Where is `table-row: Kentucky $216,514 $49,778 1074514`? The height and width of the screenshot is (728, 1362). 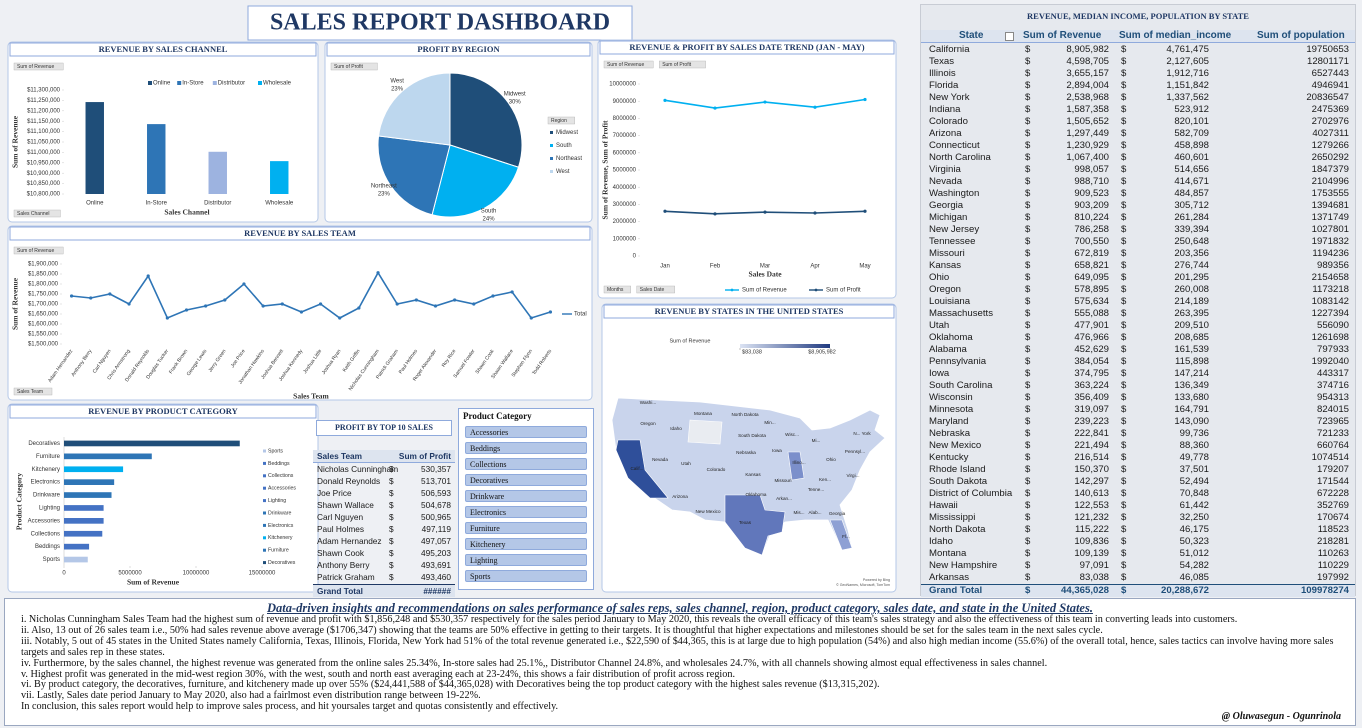
table-row: Kentucky $216,514 $49,778 1074514 is located at coordinates (1138, 458).